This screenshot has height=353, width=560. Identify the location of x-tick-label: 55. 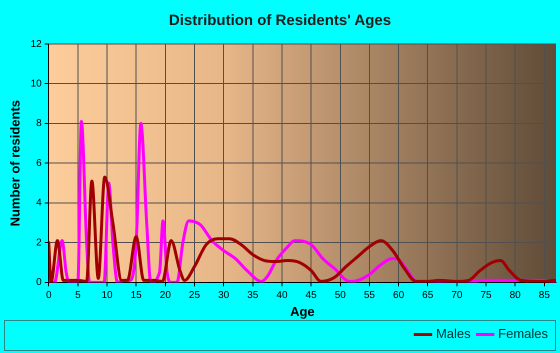
(370, 296).